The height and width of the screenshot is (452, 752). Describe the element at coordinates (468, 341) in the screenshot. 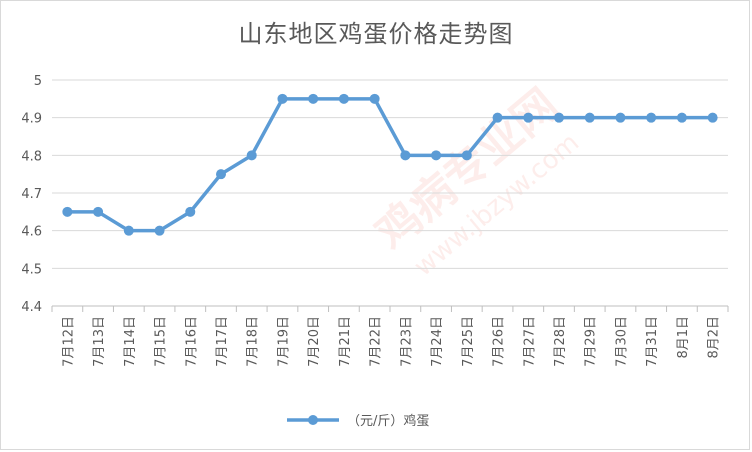

I see `x-tick-label: 7月25日` at that location.